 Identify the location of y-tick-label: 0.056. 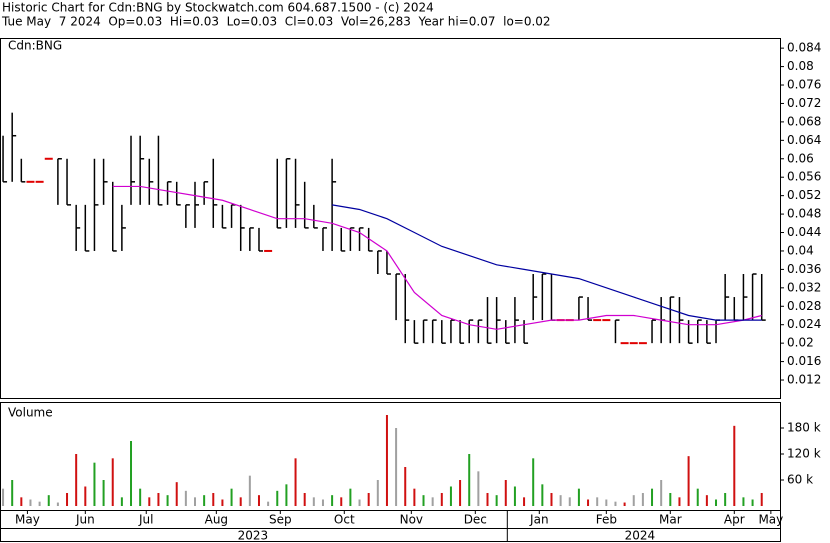
(804, 177).